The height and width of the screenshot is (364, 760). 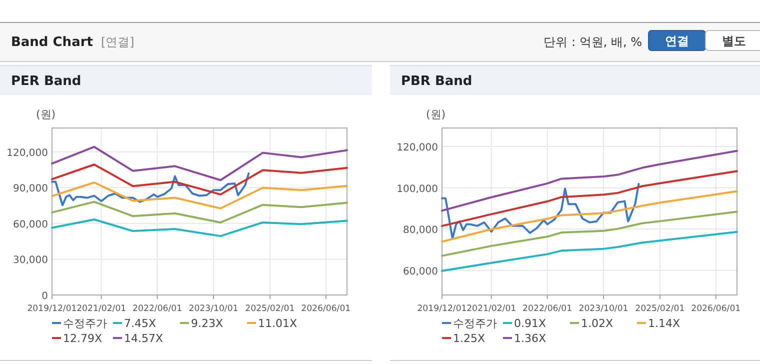 I want to click on y-tick-label: 30,000, so click(x=30, y=260).